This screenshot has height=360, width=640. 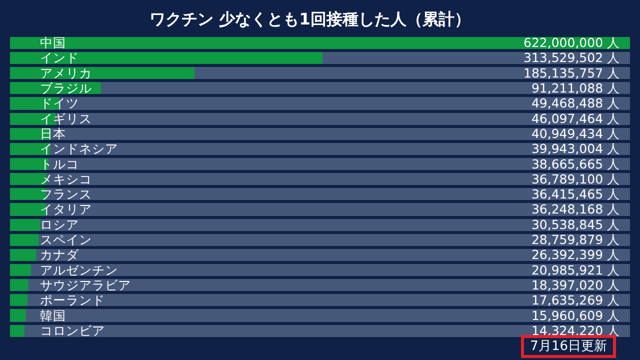 I want to click on y-tick-label: 日本, so click(x=53, y=133).